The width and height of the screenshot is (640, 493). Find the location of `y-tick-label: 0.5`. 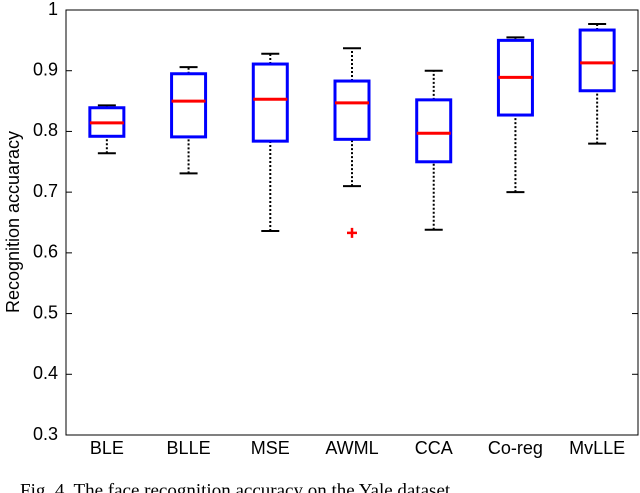

y-tick-label: 0.5 is located at coordinates (45, 312).